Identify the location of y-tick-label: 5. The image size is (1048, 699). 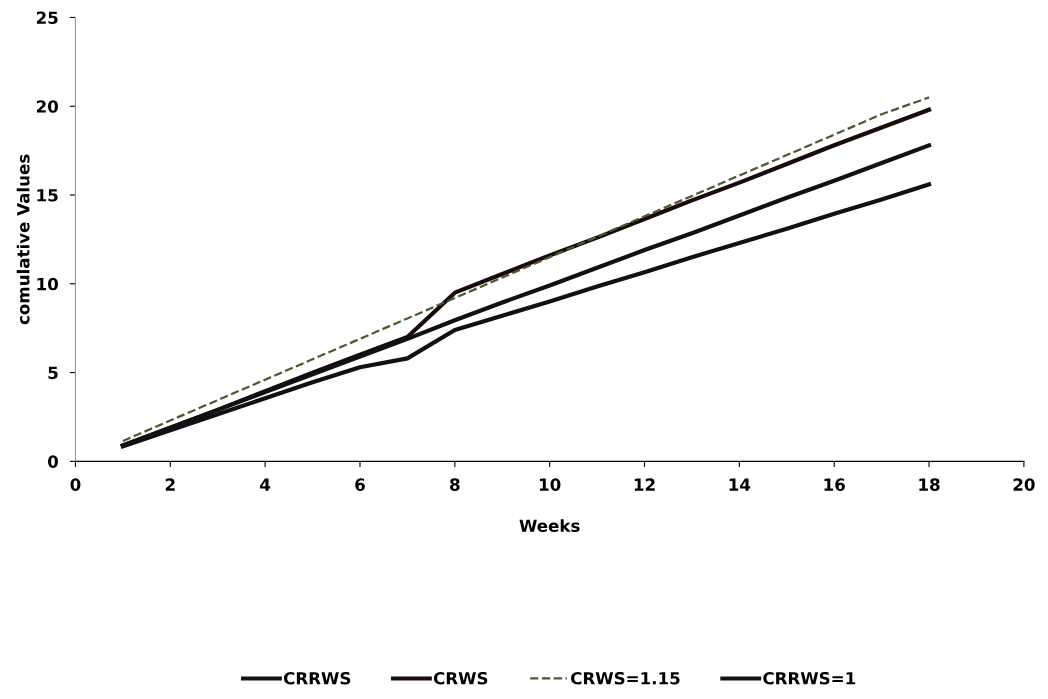
(53, 373).